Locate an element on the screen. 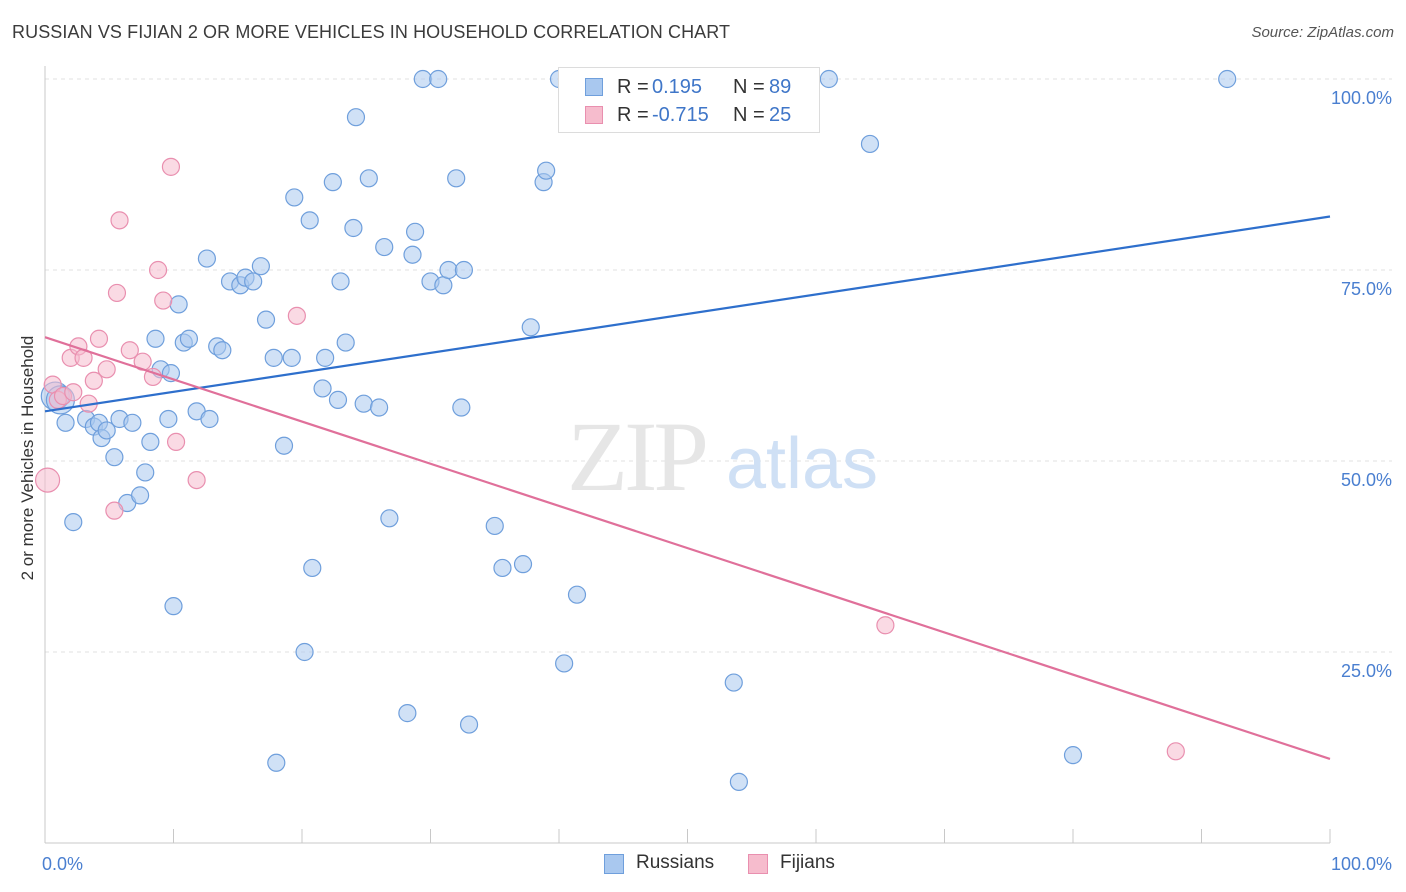 The image size is (1406, 892). y-tick-label: 50.0% is located at coordinates (1366, 480).